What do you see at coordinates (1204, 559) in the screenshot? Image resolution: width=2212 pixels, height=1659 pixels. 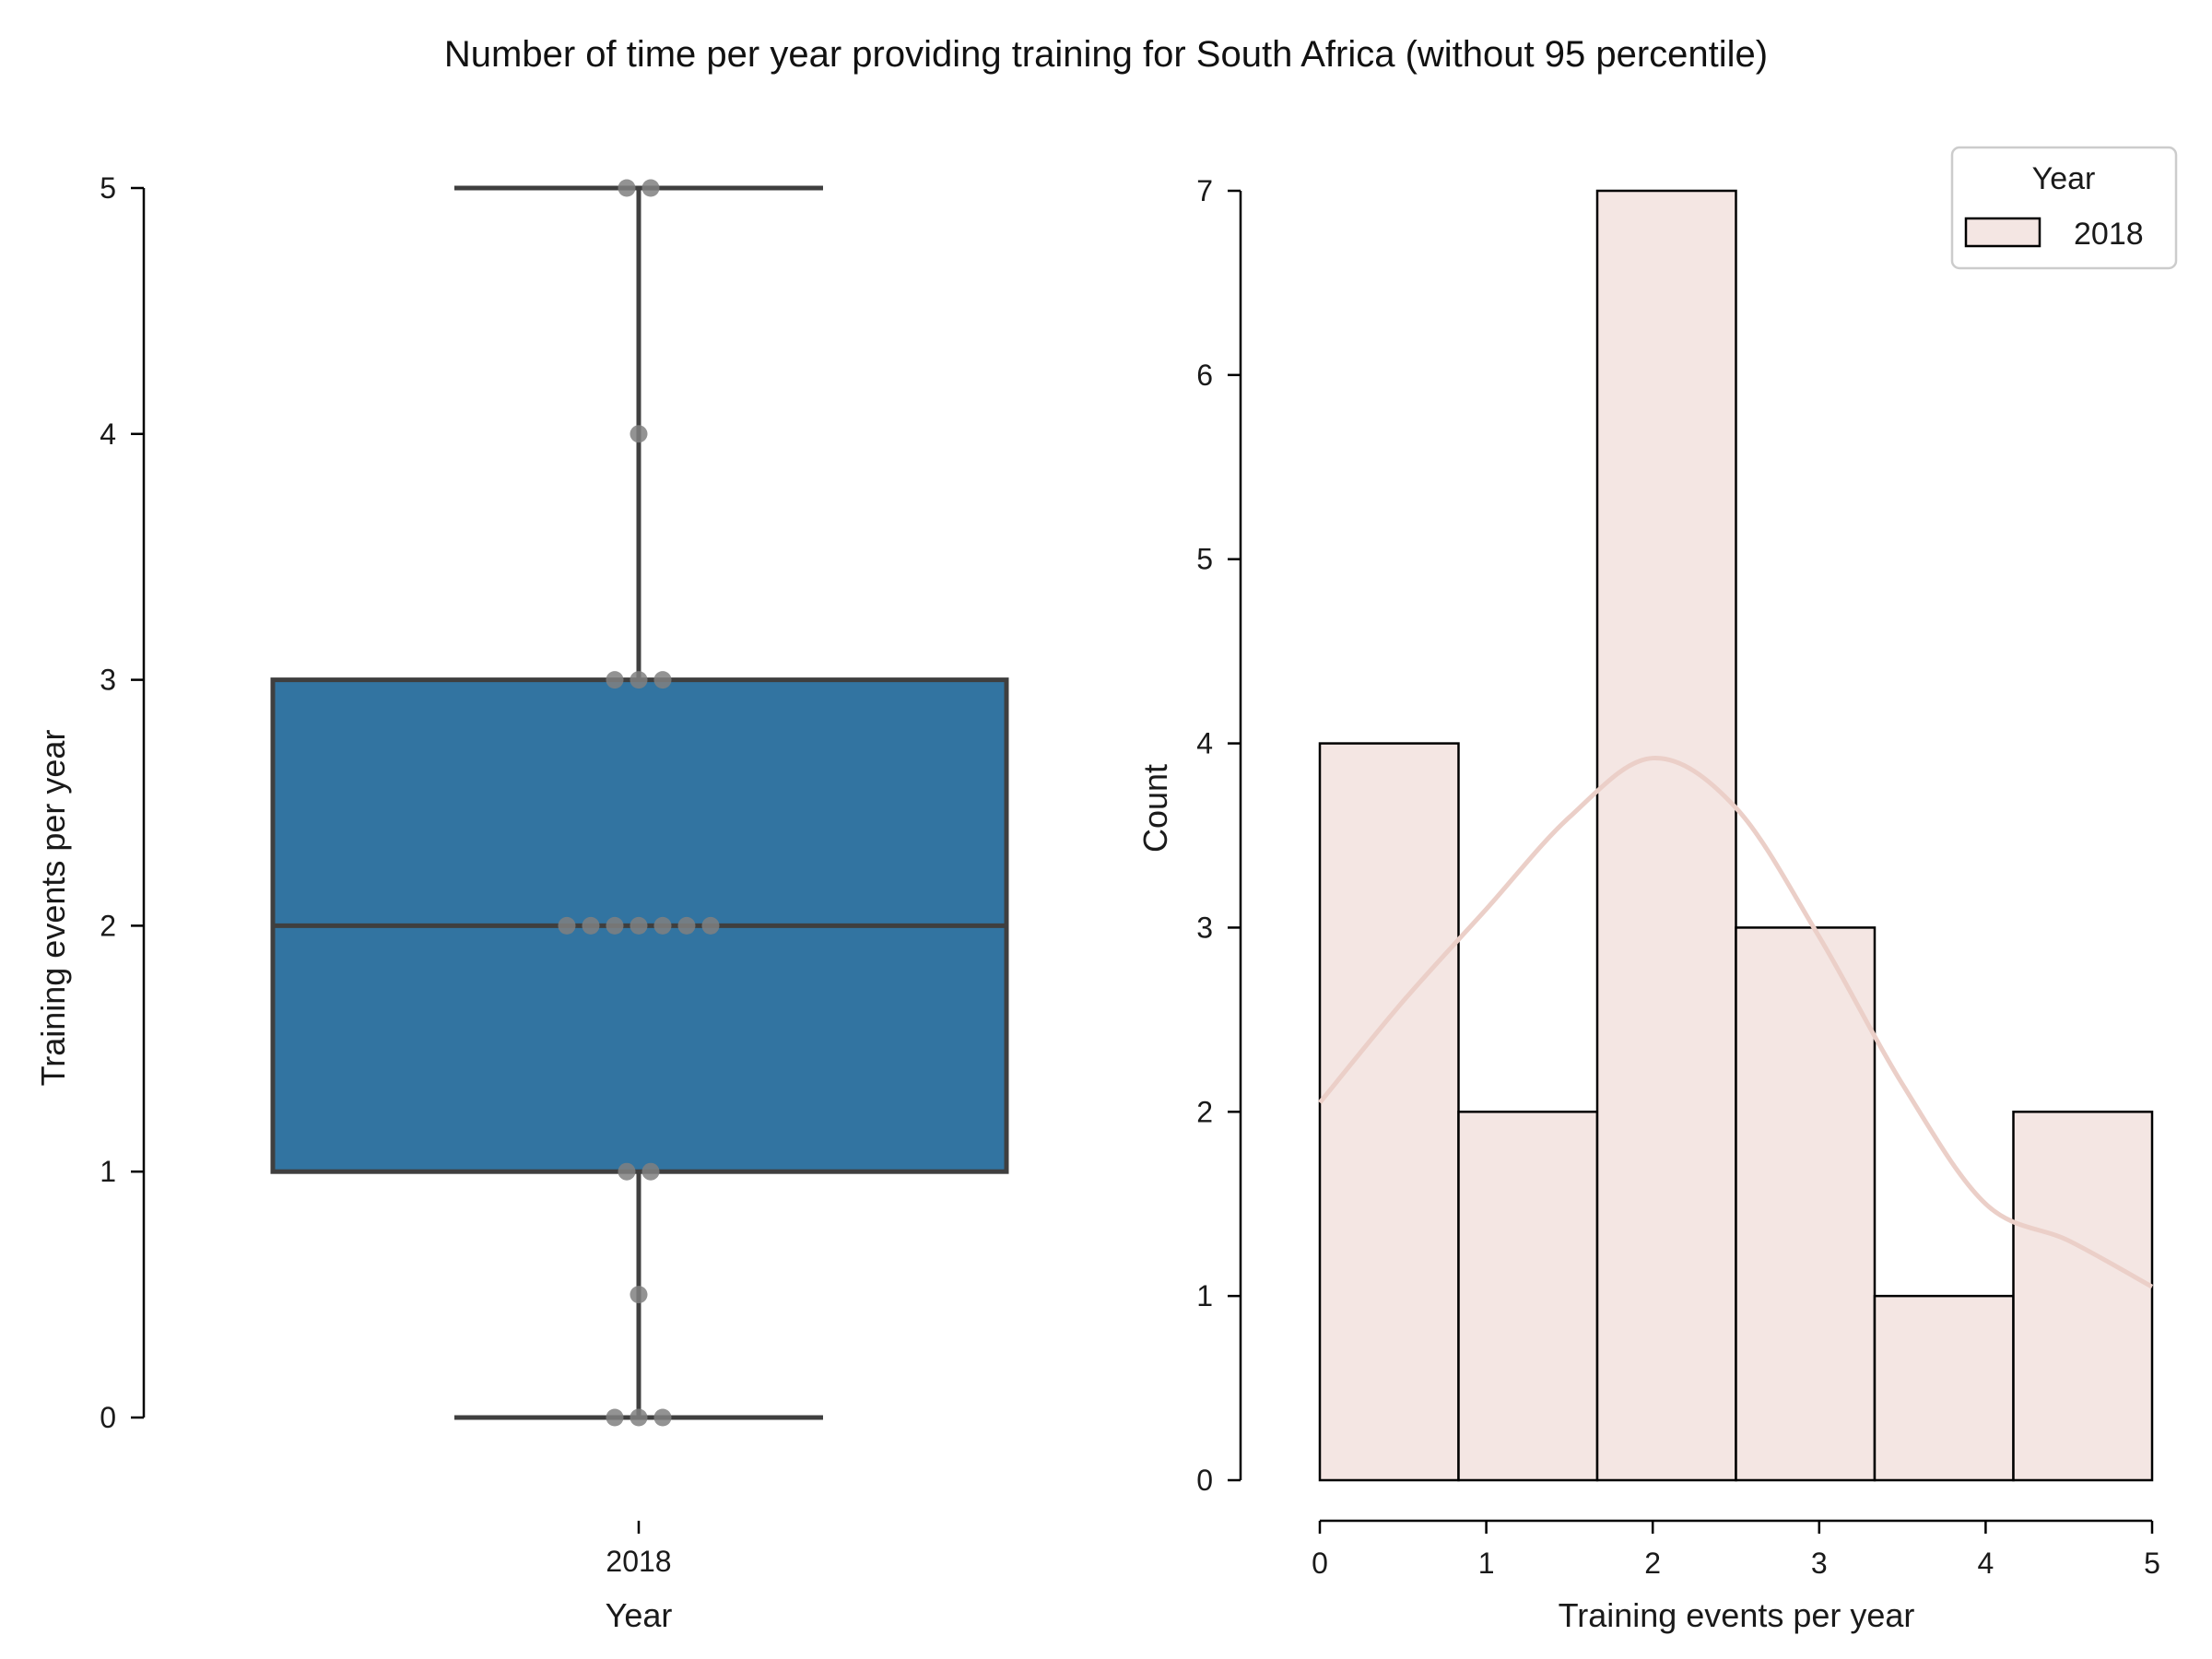 I see `histogram-y-tick-label: 5` at bounding box center [1204, 559].